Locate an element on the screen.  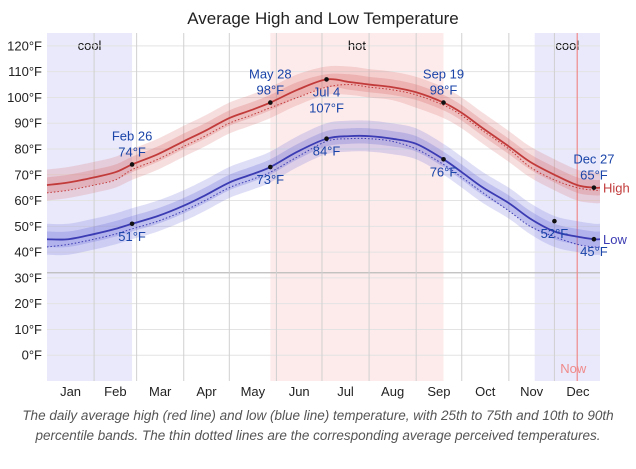
annotation-label: 107°F is located at coordinates (326, 107).